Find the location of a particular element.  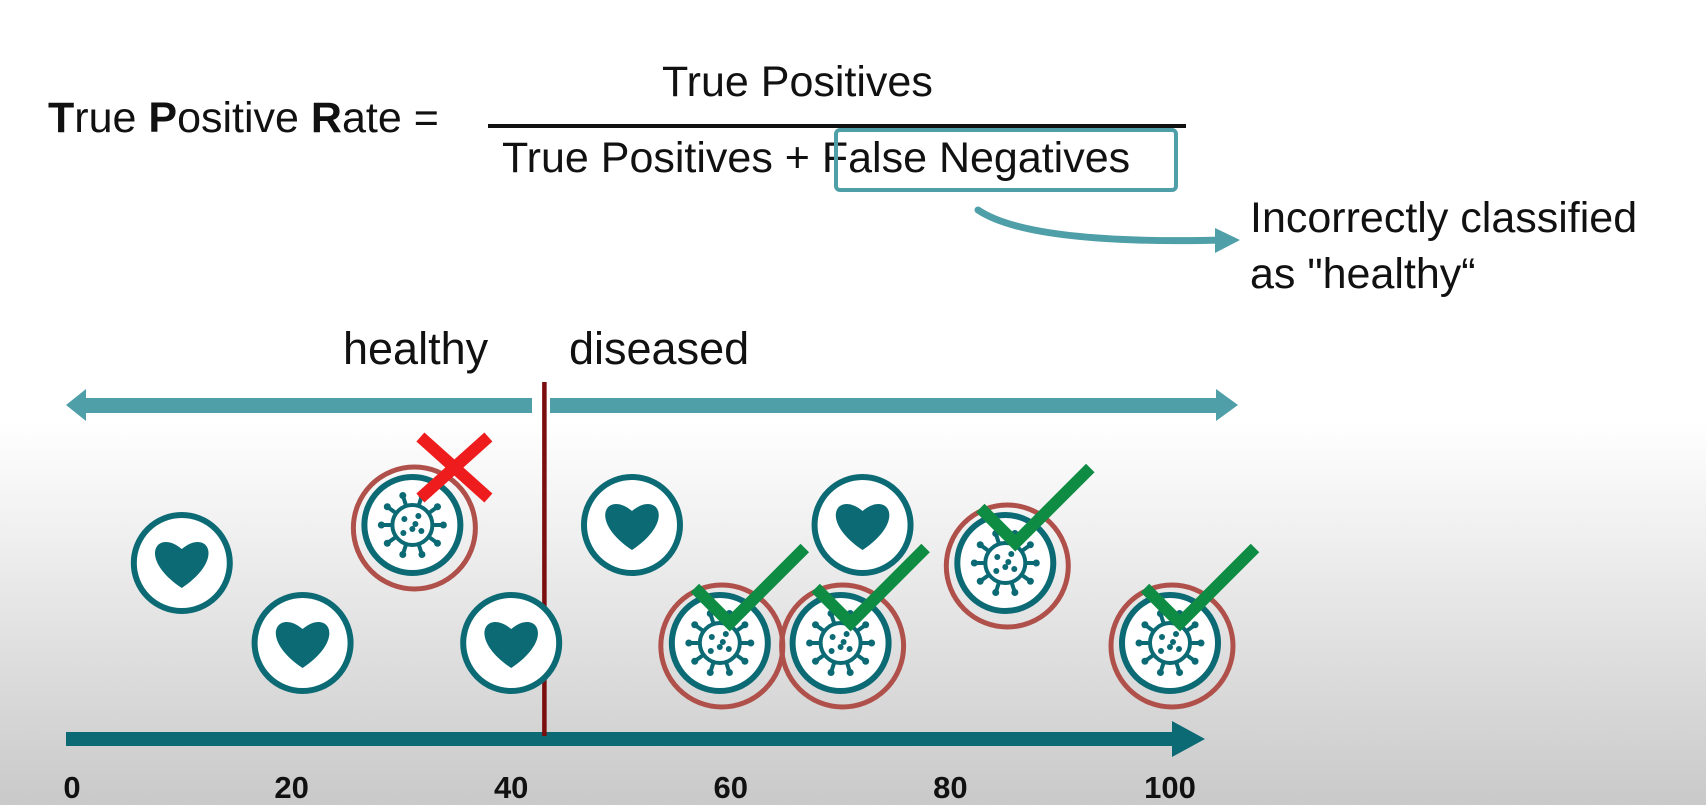

formula-lhs-part: T is located at coordinates (61, 118).